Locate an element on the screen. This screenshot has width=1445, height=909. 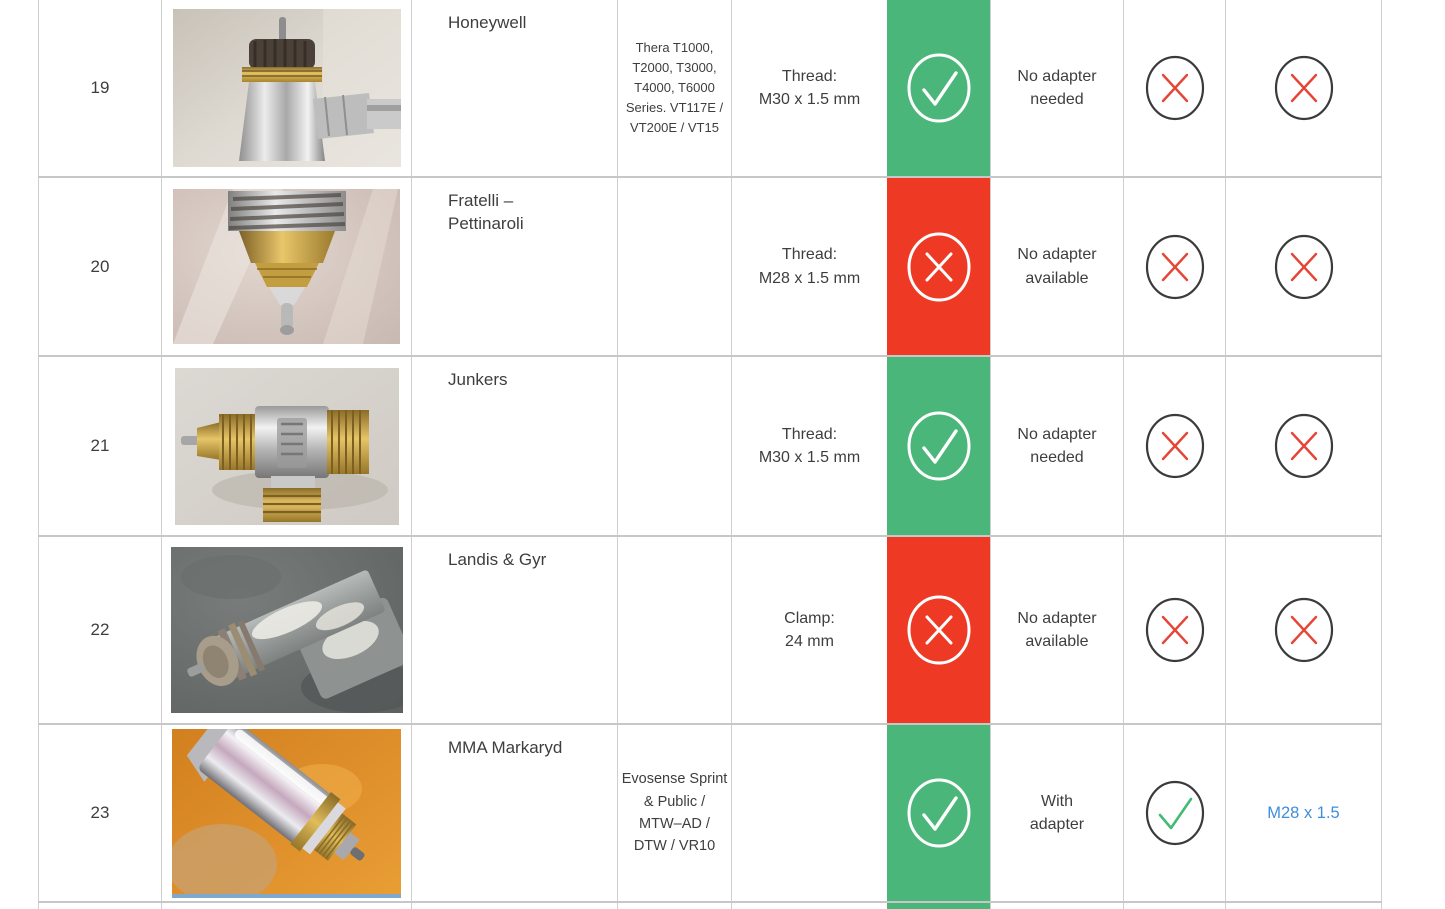
brand-name: Fratelli – Pettinaroli is located at coordinates (486, 212).